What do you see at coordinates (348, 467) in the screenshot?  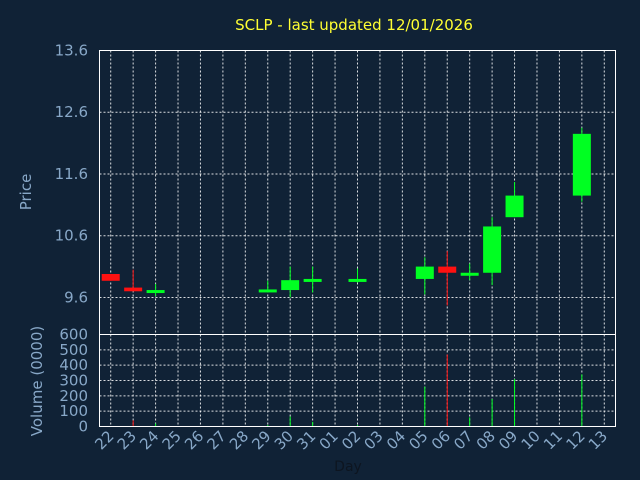 I see `x-axis-label: Day` at bounding box center [348, 467].